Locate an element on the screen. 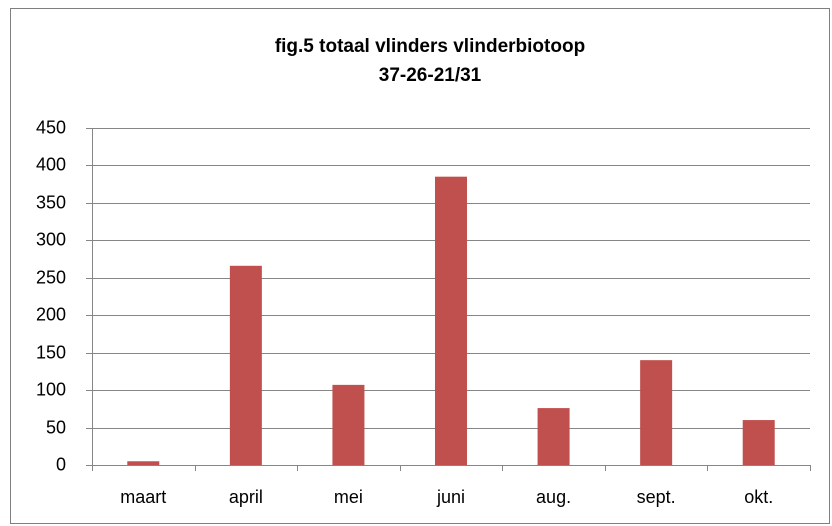 The width and height of the screenshot is (832, 526). x-tick-label: juni is located at coordinates (450, 497).